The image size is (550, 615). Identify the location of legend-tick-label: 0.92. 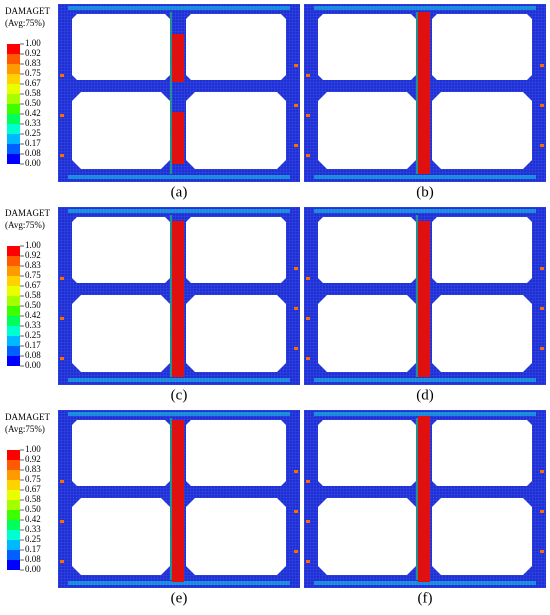
(33, 53).